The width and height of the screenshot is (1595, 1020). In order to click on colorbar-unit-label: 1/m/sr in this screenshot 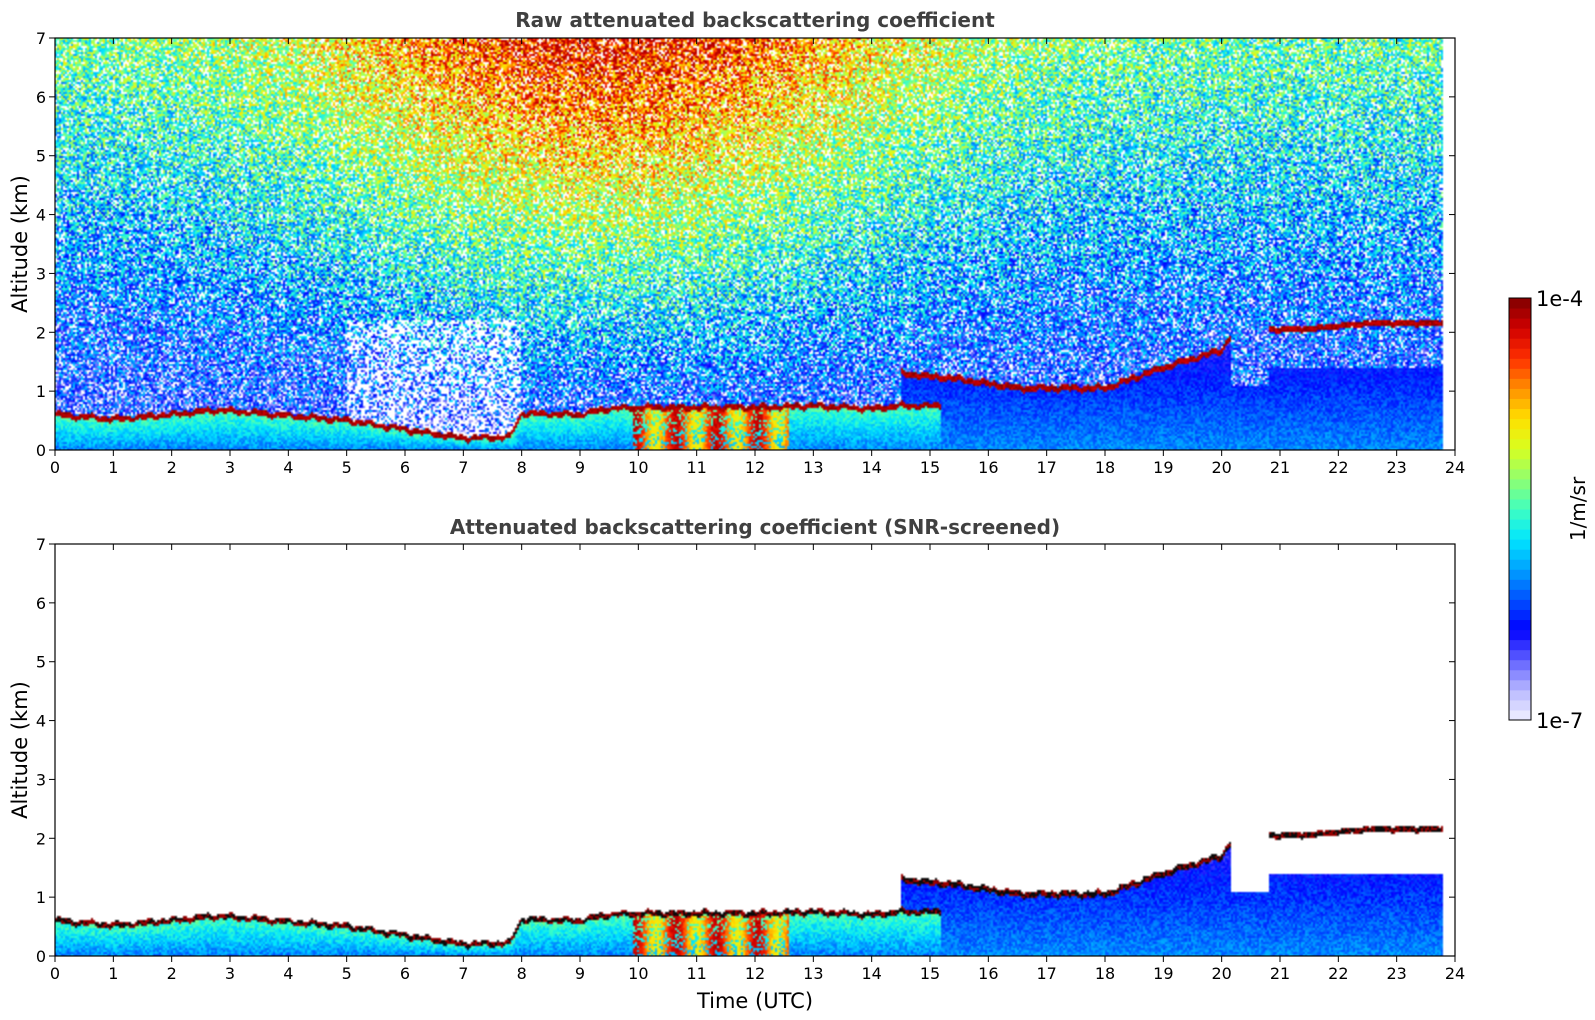, I will do `click(1578, 508)`.